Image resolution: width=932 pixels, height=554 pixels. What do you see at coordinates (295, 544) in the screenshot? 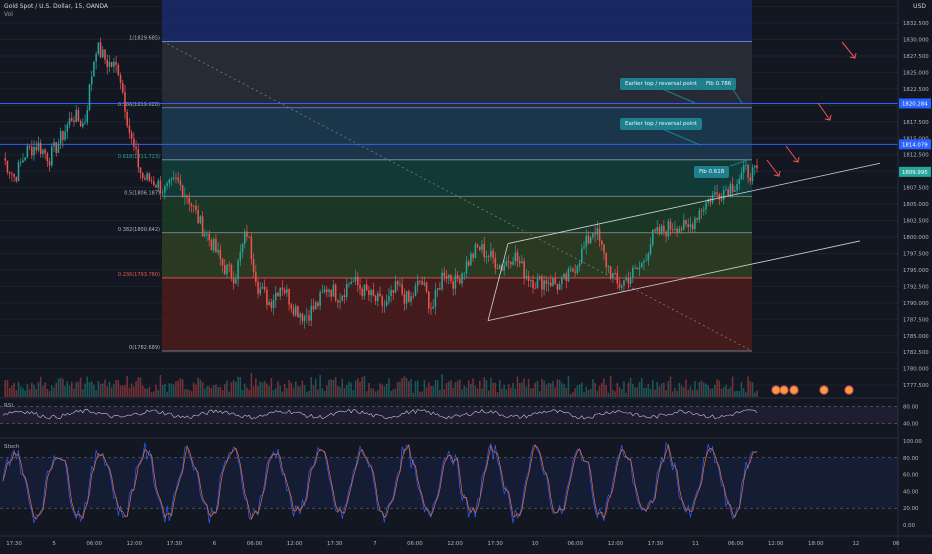
I see `time-tick-label: 12:00` at bounding box center [295, 544].